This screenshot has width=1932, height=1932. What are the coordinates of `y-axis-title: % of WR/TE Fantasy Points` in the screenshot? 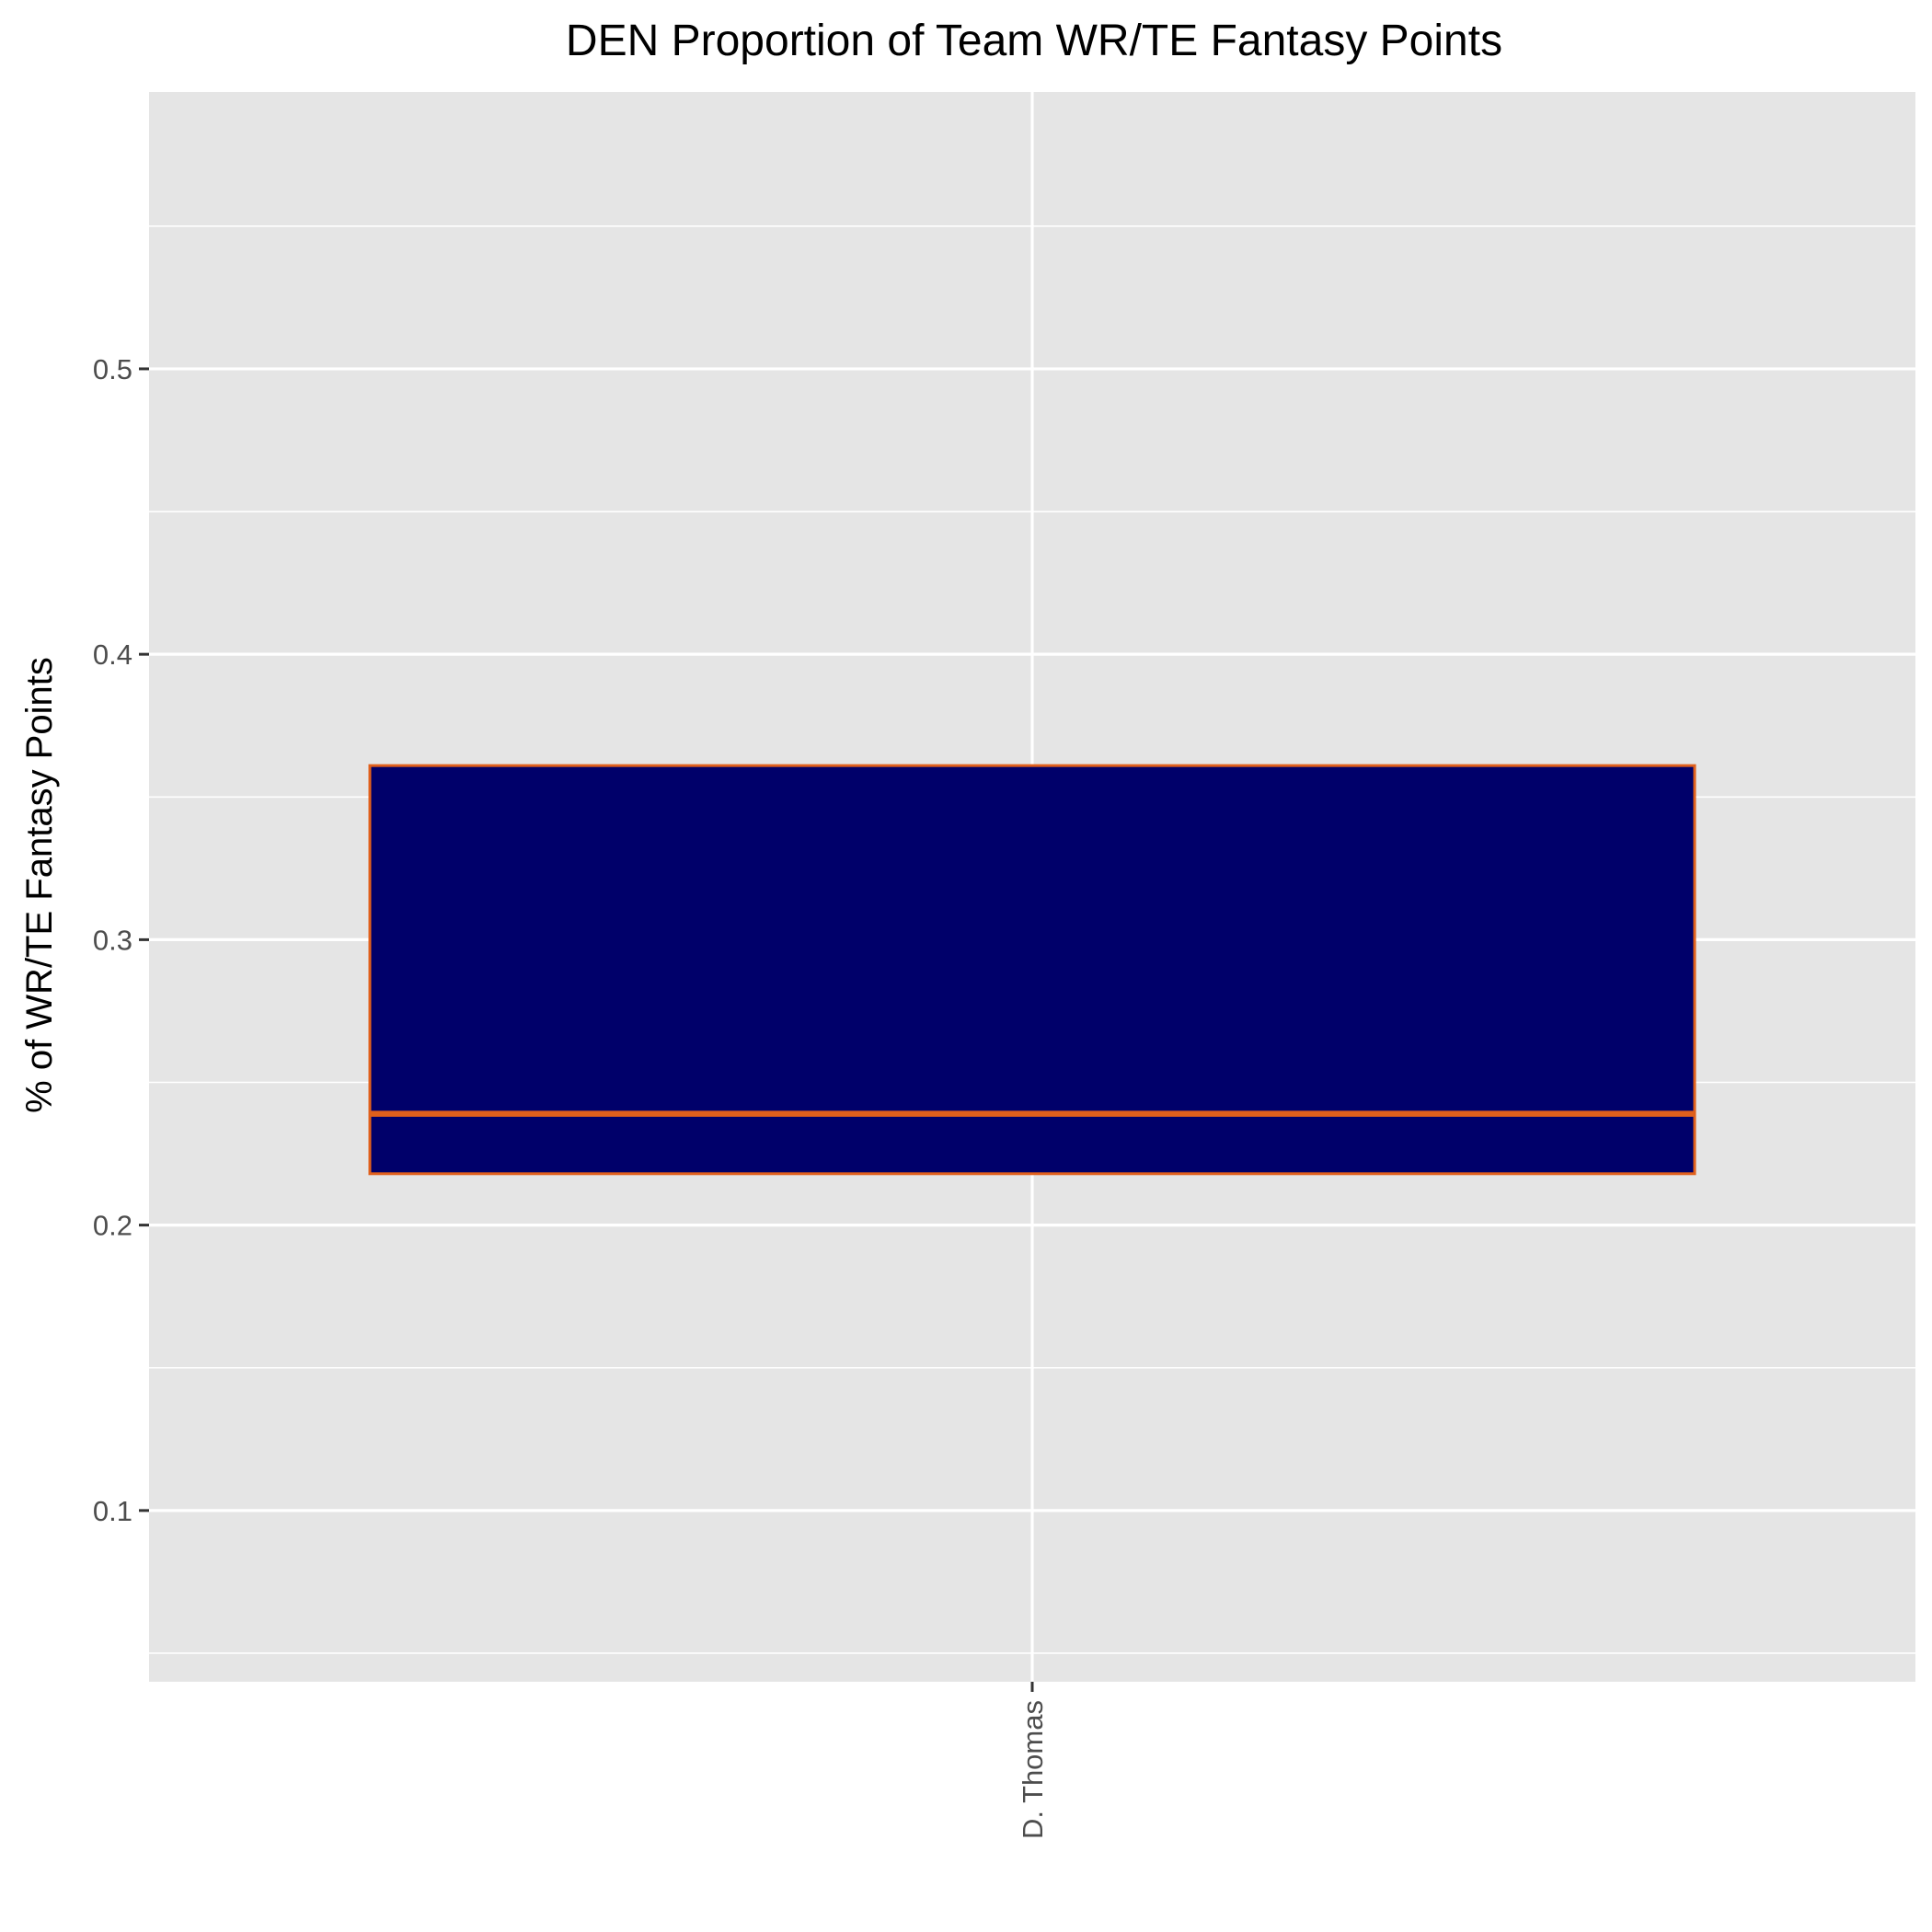 It's located at (39, 885).